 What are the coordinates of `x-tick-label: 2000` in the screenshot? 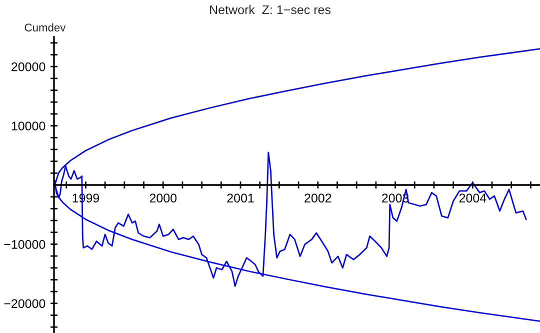 It's located at (163, 198).